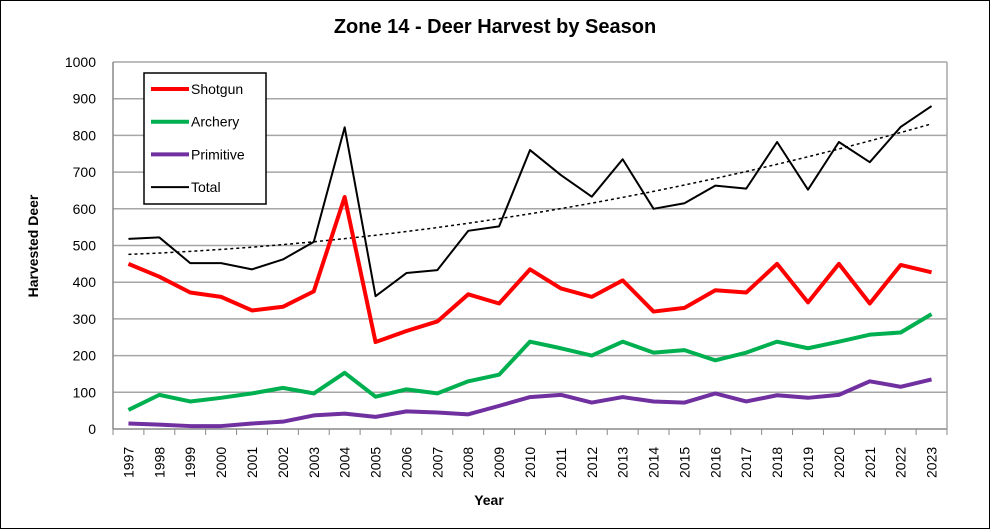  Describe the element at coordinates (654, 462) in the screenshot. I see `x-tick-label: 2014` at that location.